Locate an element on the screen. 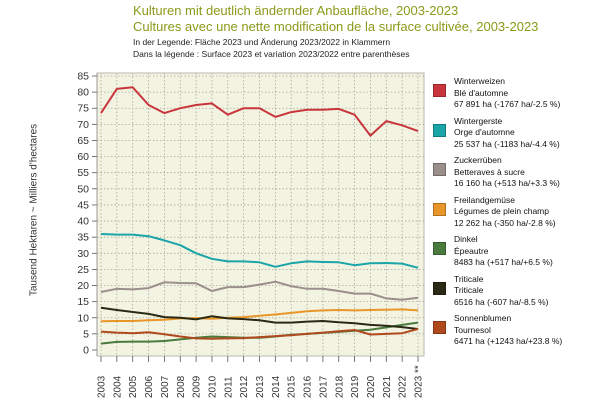 This screenshot has height=402, width=606. legend-name-de: Freilandgemüse is located at coordinates (484, 199).